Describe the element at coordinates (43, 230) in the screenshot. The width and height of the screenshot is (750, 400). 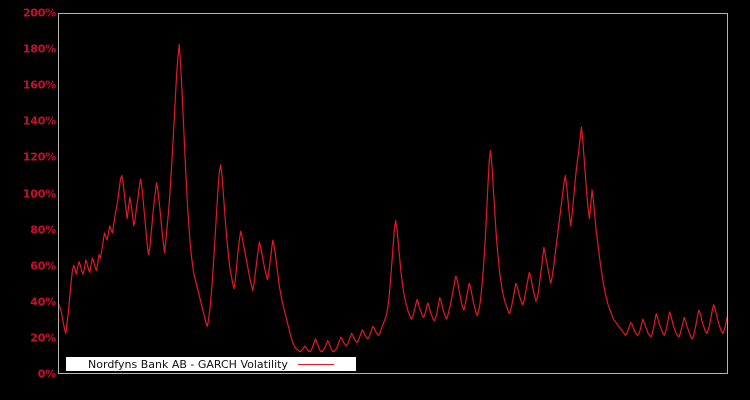
I see `y-axis-tick-80: 80%` at that location.